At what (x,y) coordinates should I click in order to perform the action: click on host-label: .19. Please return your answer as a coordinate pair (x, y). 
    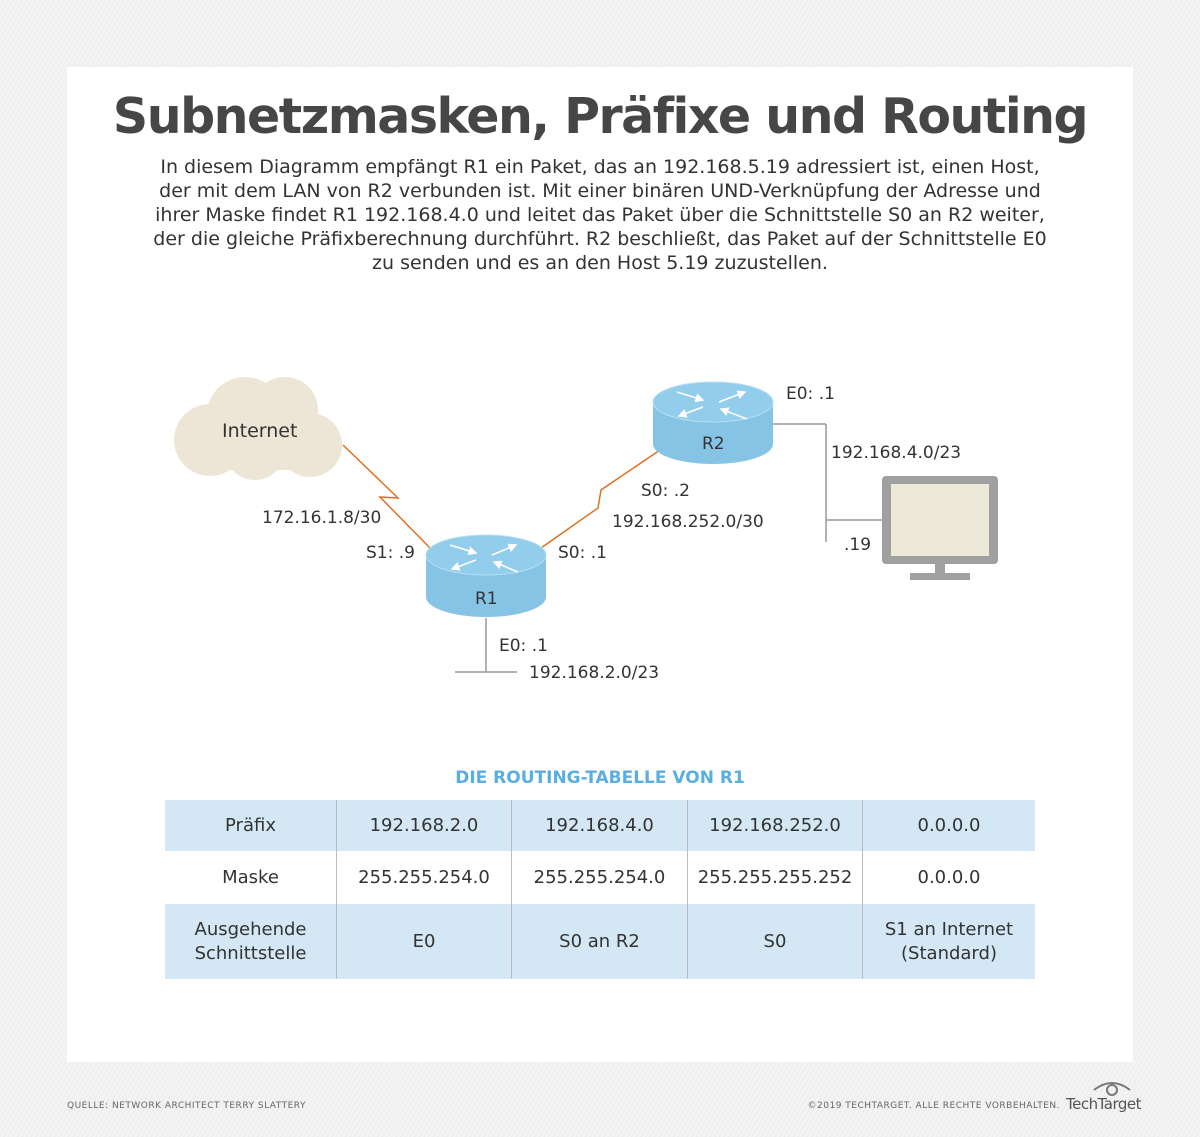
    Looking at the image, I should click on (858, 545).